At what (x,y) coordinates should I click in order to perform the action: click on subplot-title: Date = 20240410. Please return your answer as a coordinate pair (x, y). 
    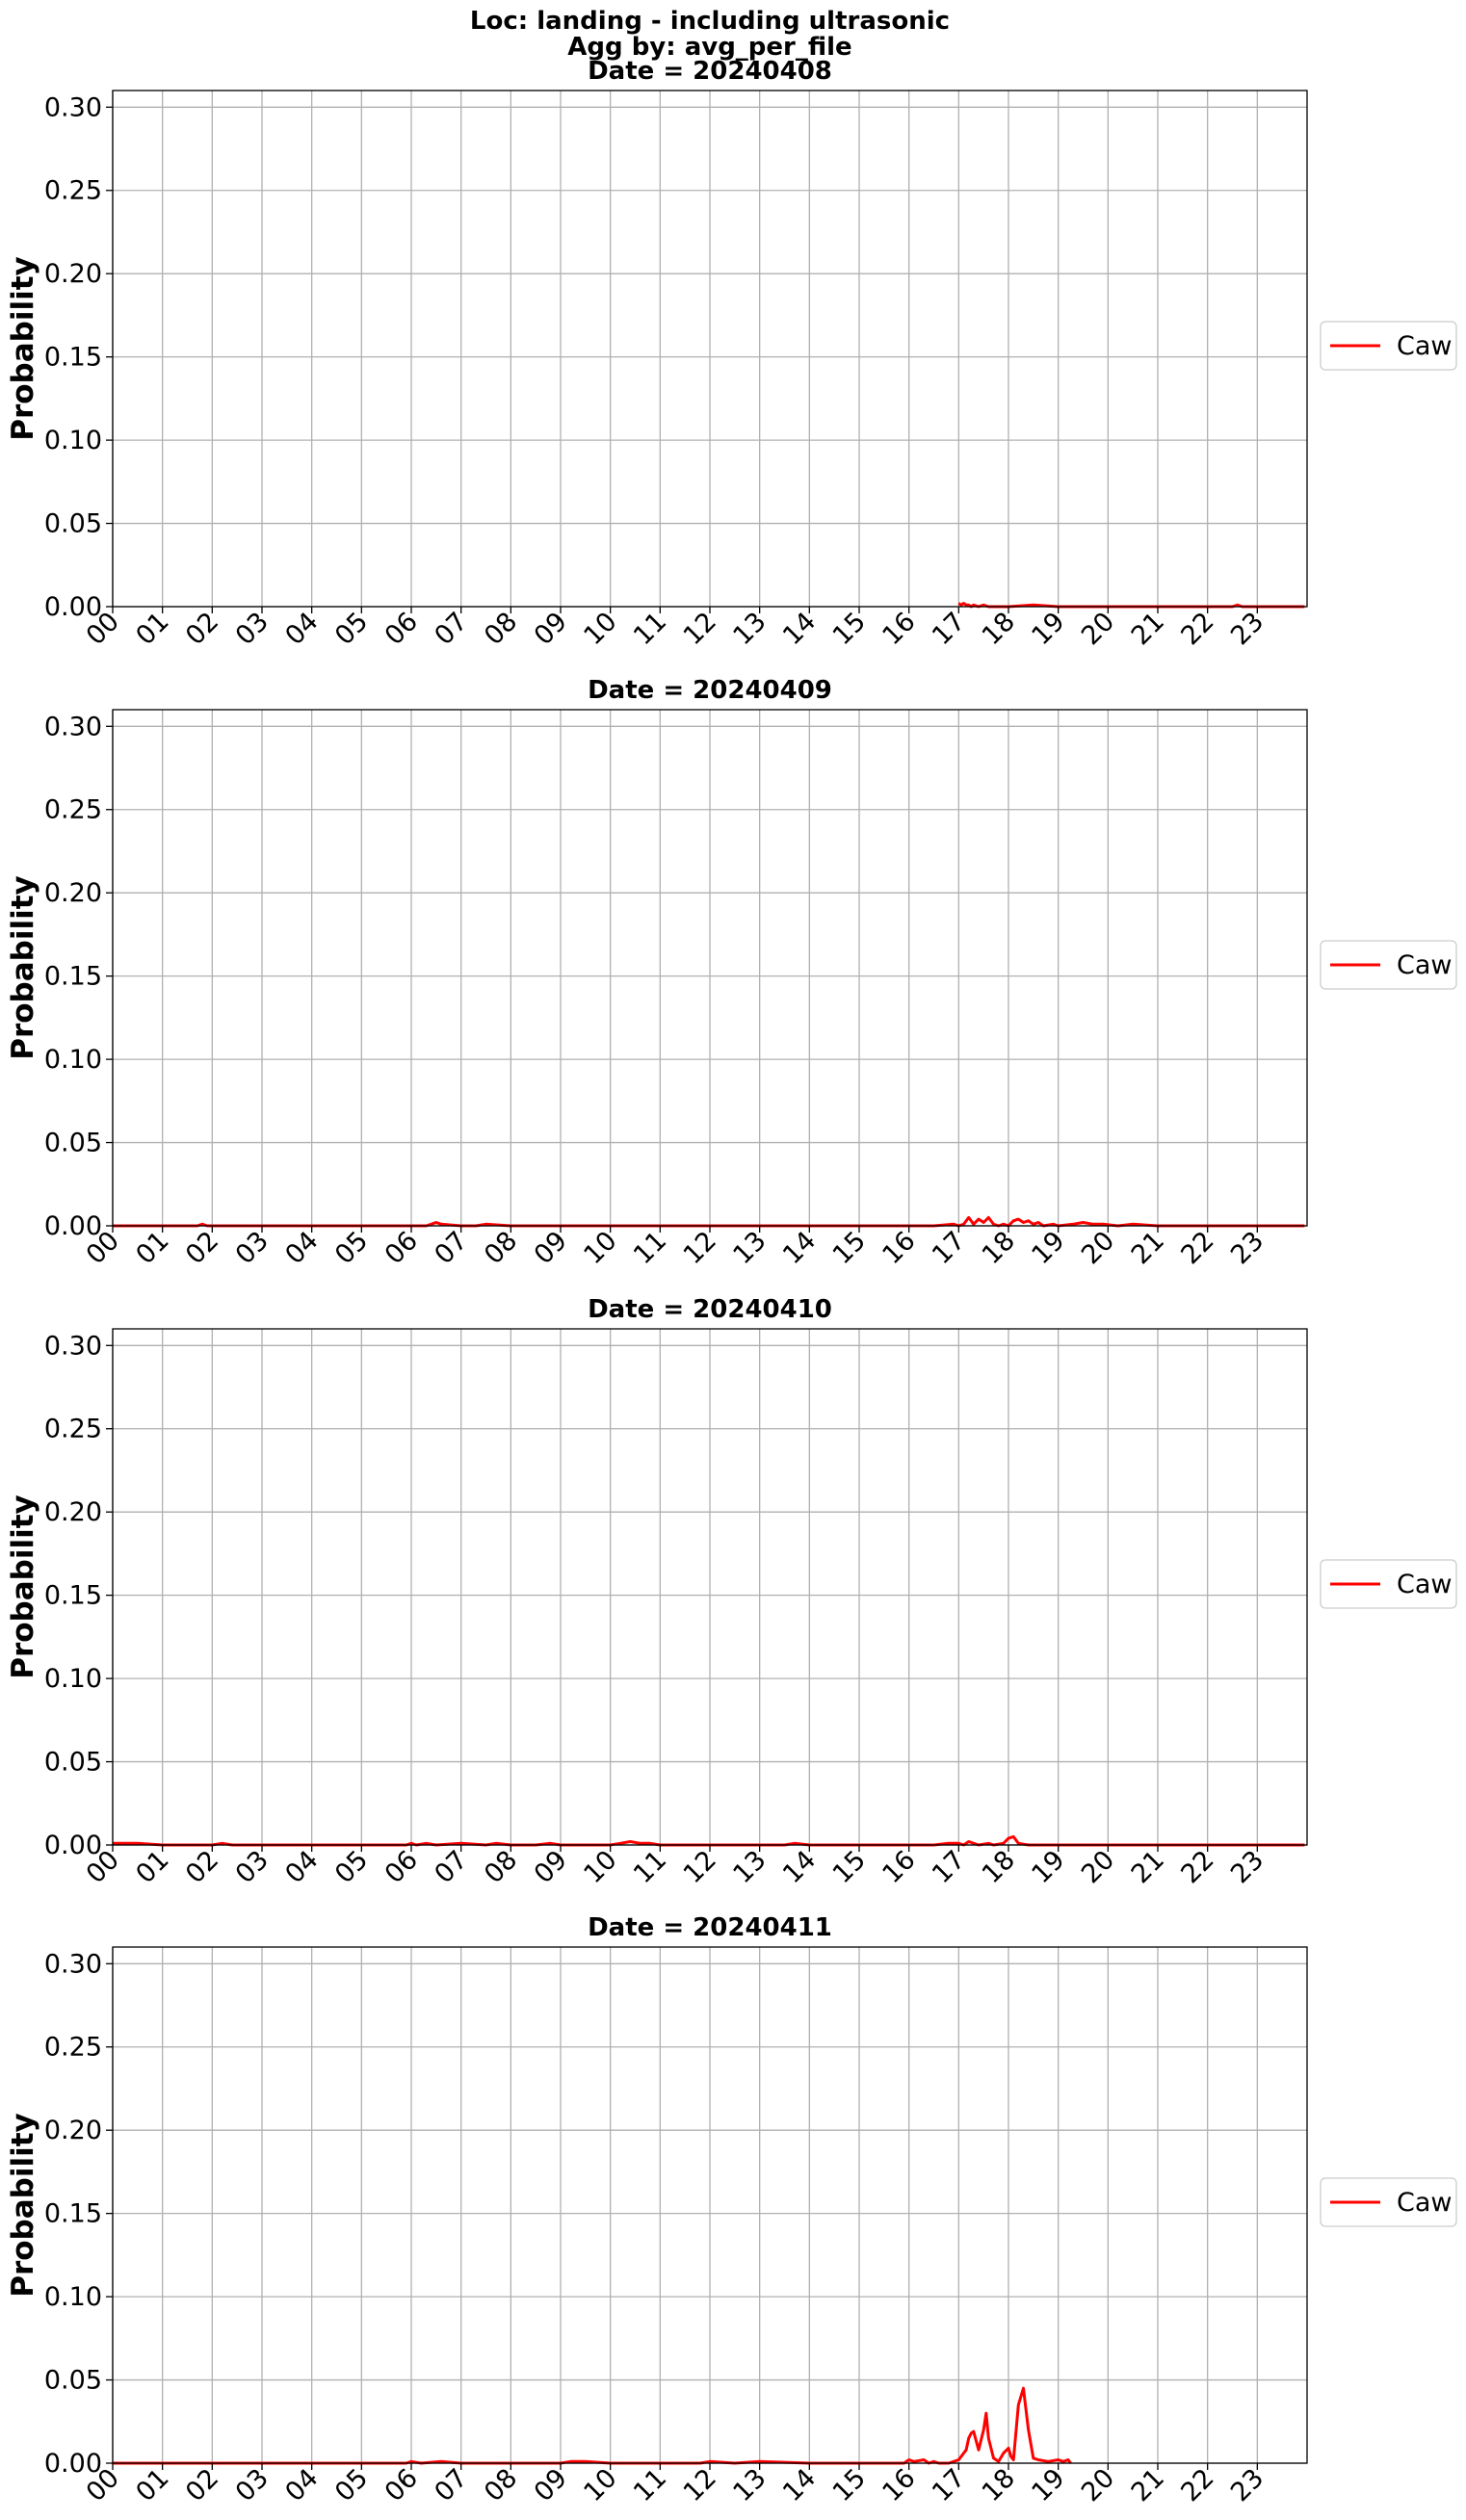
    Looking at the image, I should click on (710, 1309).